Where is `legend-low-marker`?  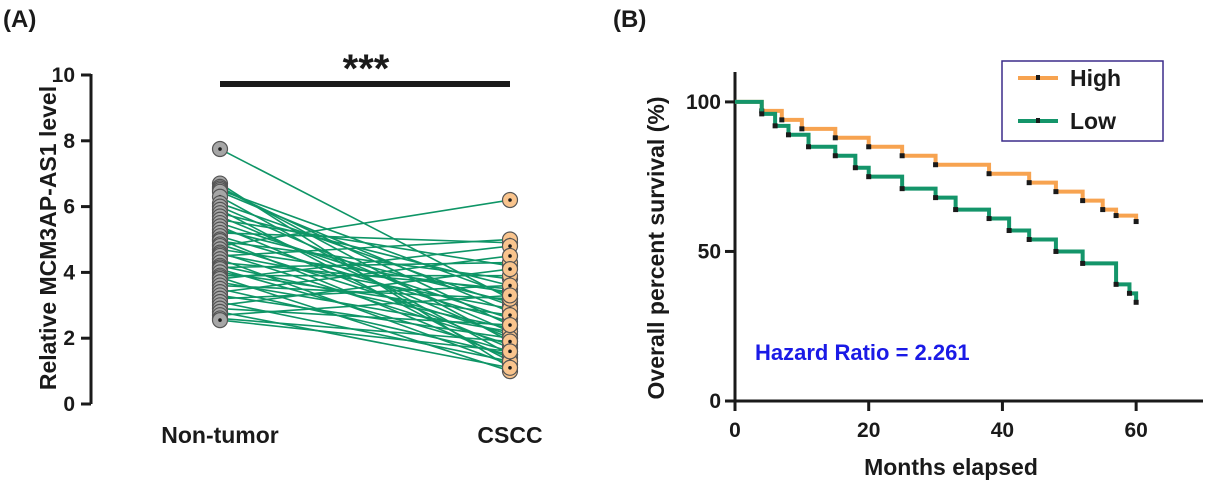
legend-low-marker is located at coordinates (1038, 120).